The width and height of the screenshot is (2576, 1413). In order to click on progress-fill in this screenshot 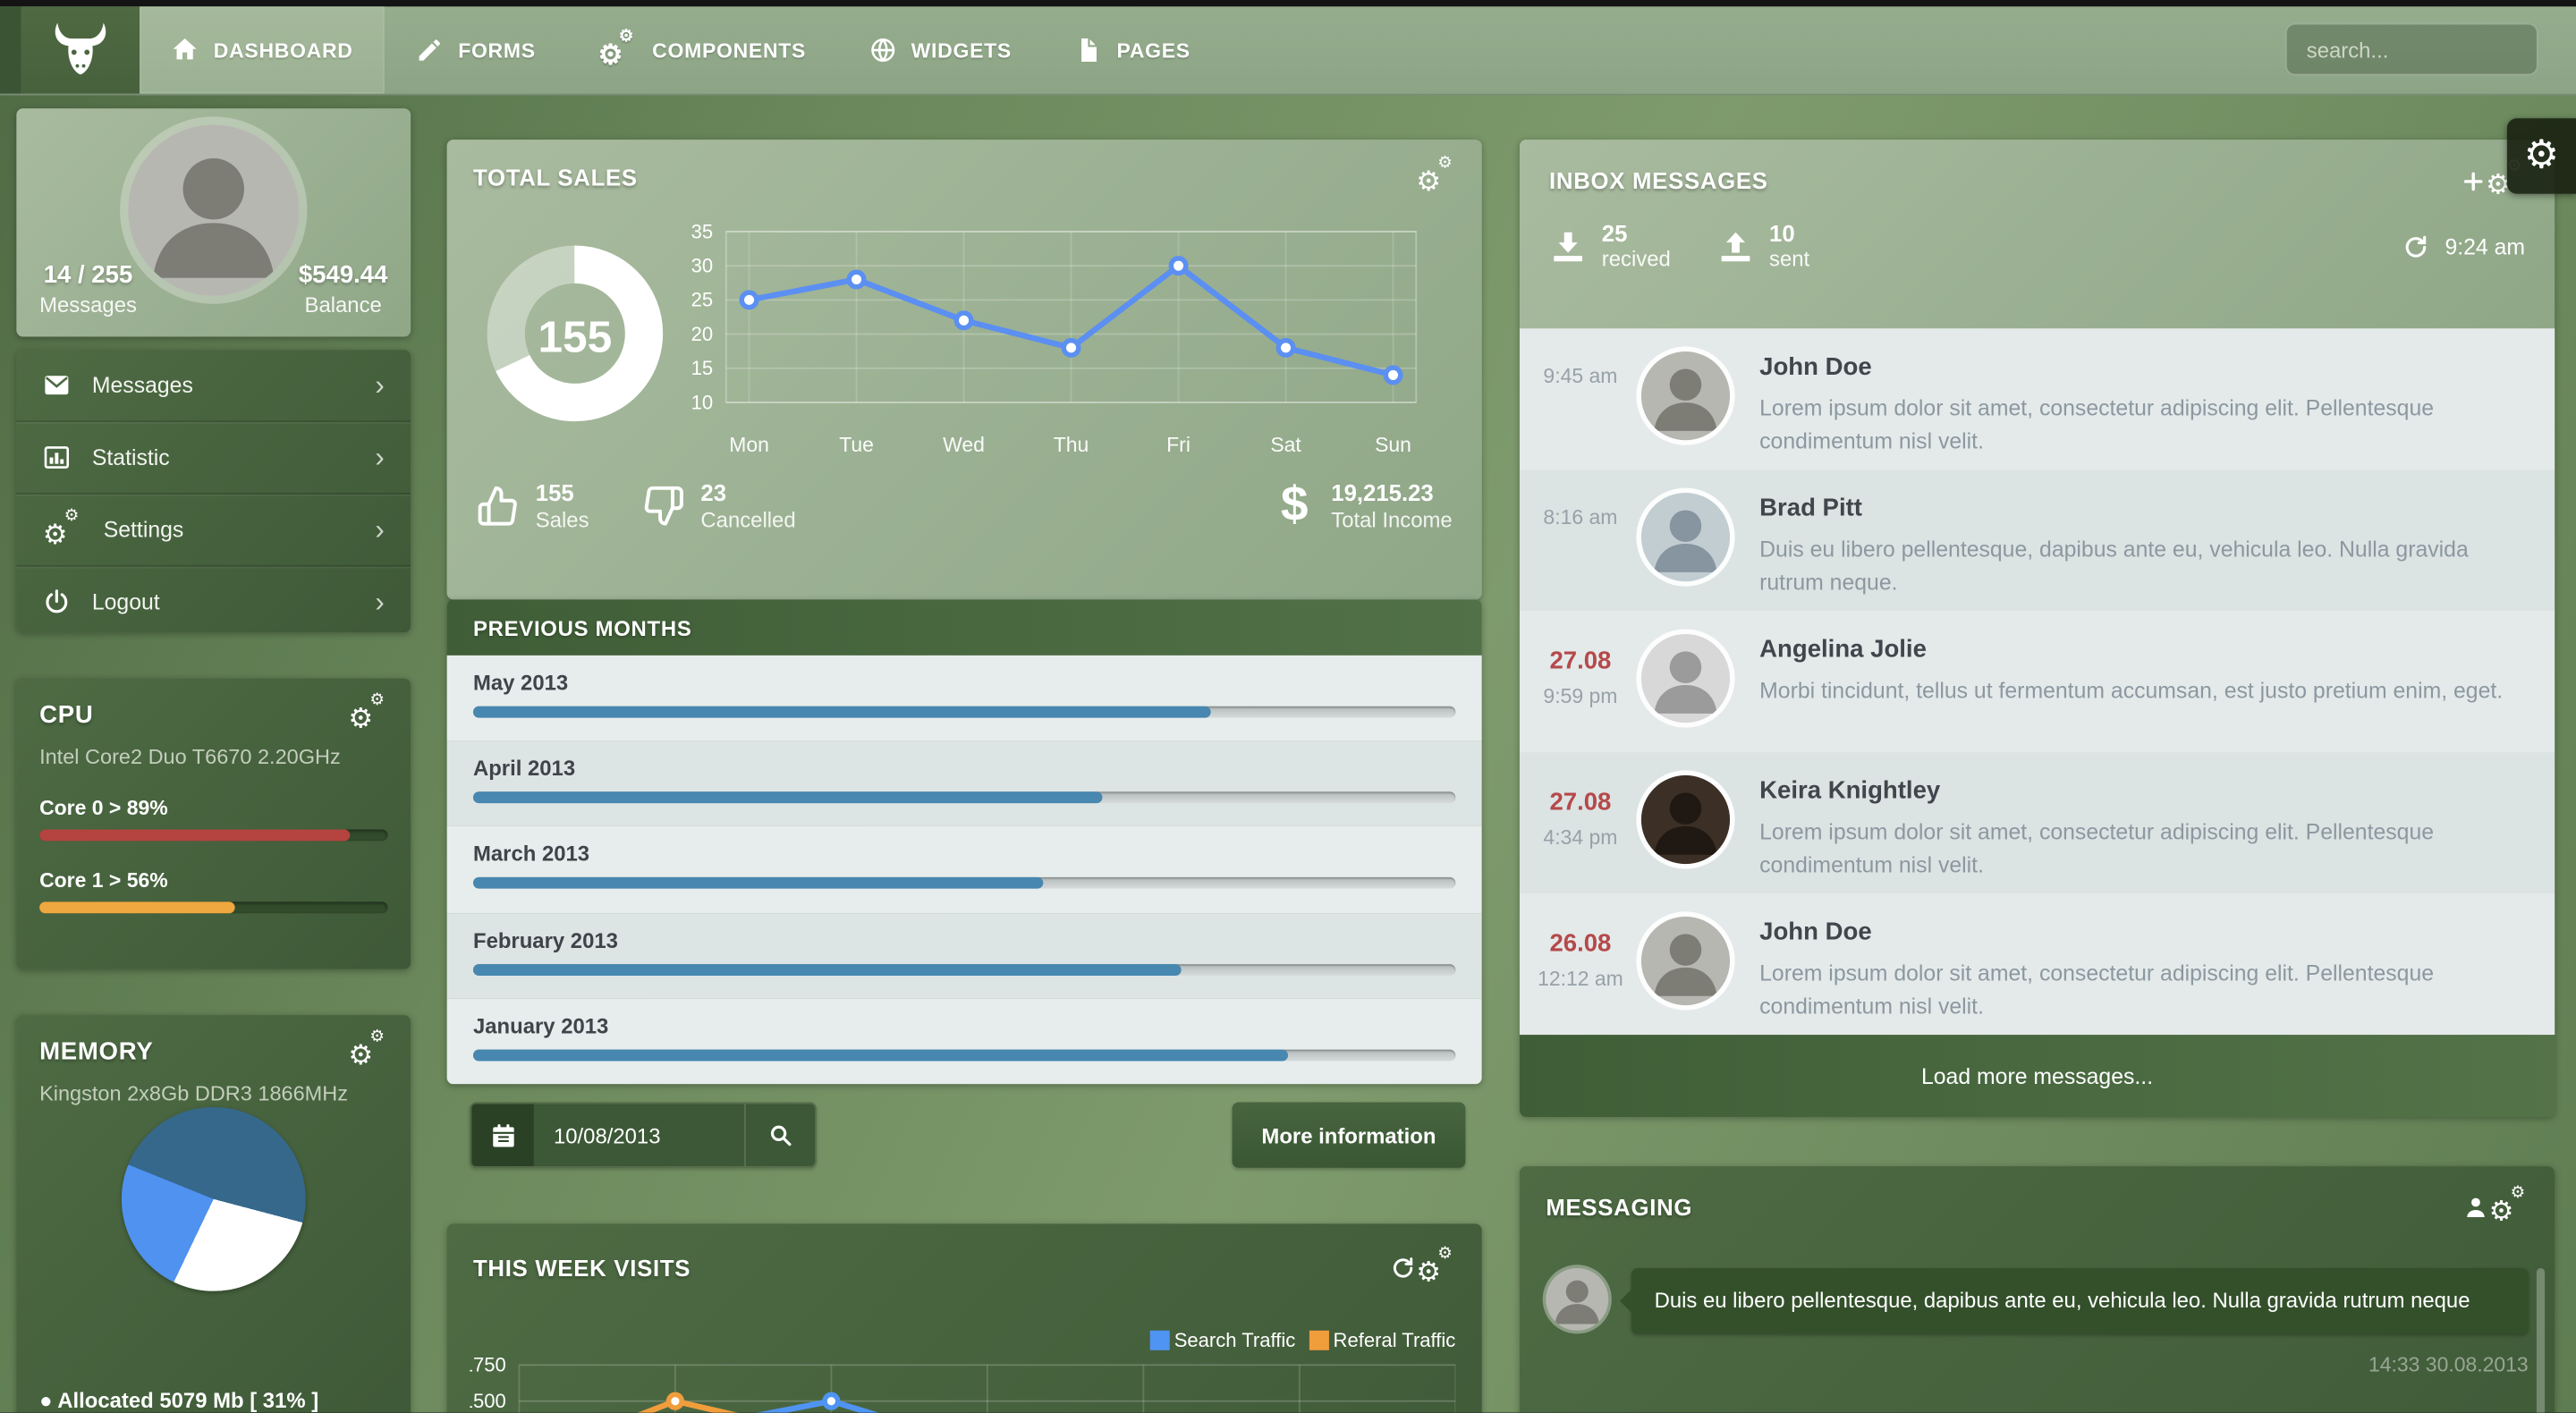, I will do `click(841, 712)`.